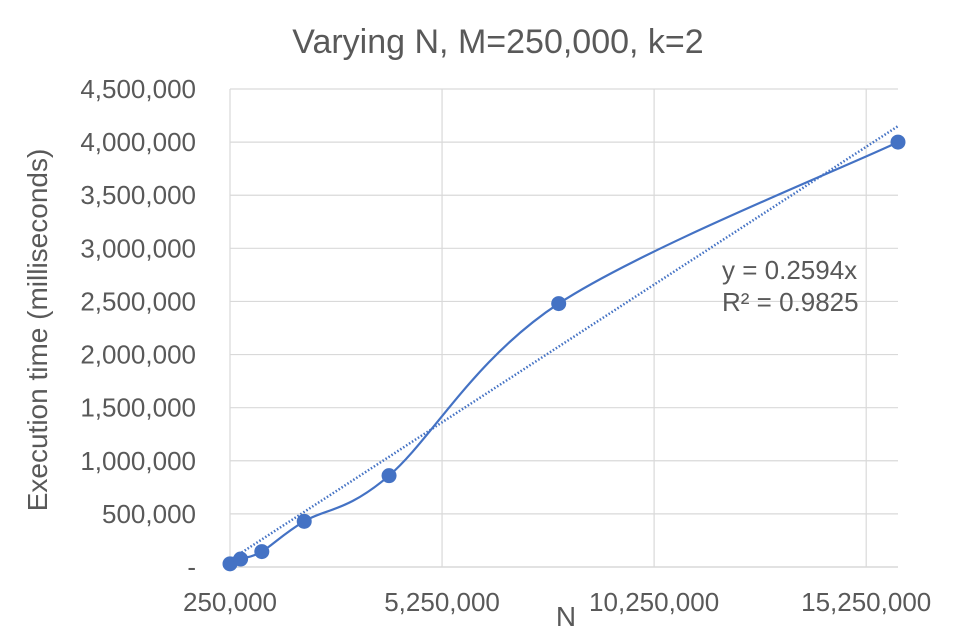 This screenshot has width=970, height=640. I want to click on y-tick-label: 1,500,000, so click(138, 408).